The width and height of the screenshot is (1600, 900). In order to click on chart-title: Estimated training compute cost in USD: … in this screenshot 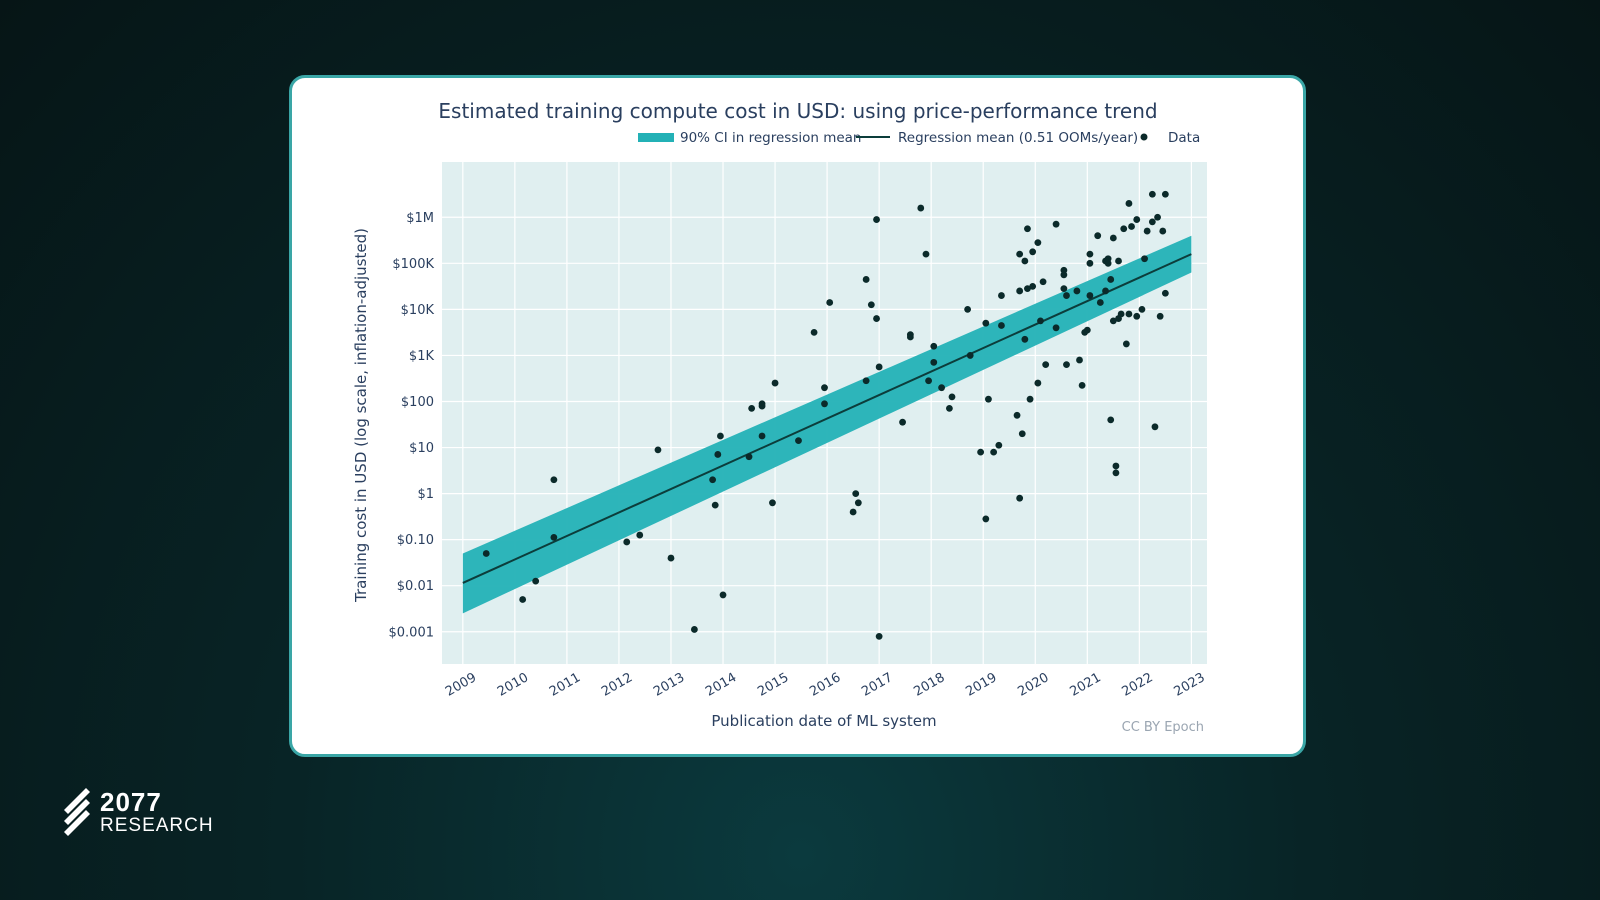, I will do `click(797, 111)`.